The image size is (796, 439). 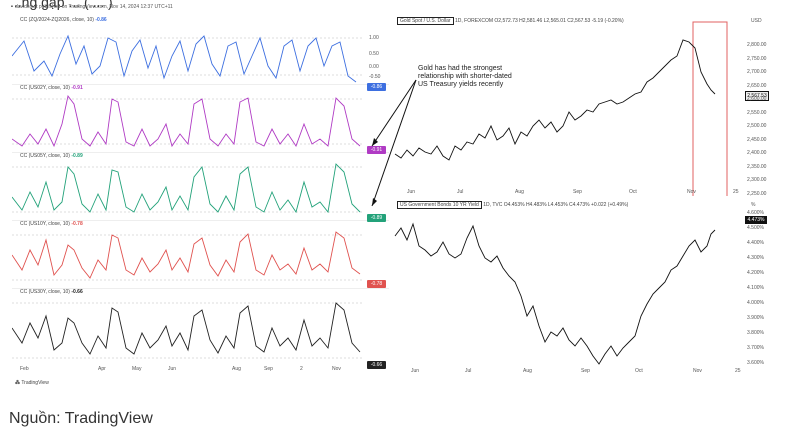 What do you see at coordinates (374, 67) in the screenshot?
I see `ytick: 0.00` at bounding box center [374, 67].